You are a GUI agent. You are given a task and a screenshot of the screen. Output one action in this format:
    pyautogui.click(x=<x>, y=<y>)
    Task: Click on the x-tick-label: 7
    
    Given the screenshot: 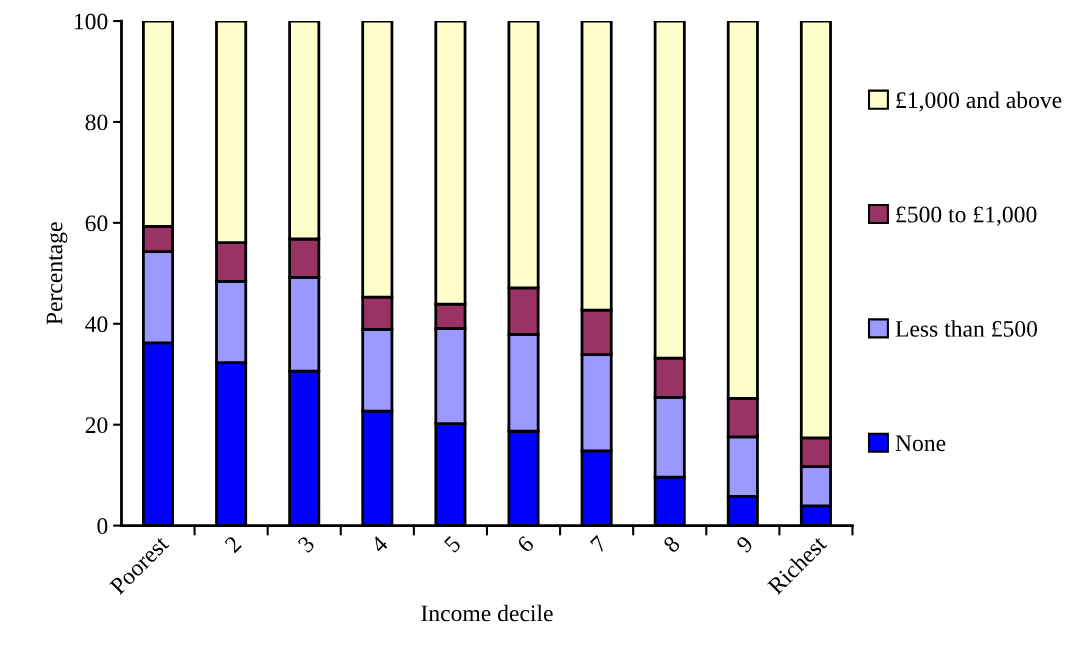 What is the action you would take?
    pyautogui.click(x=599, y=544)
    